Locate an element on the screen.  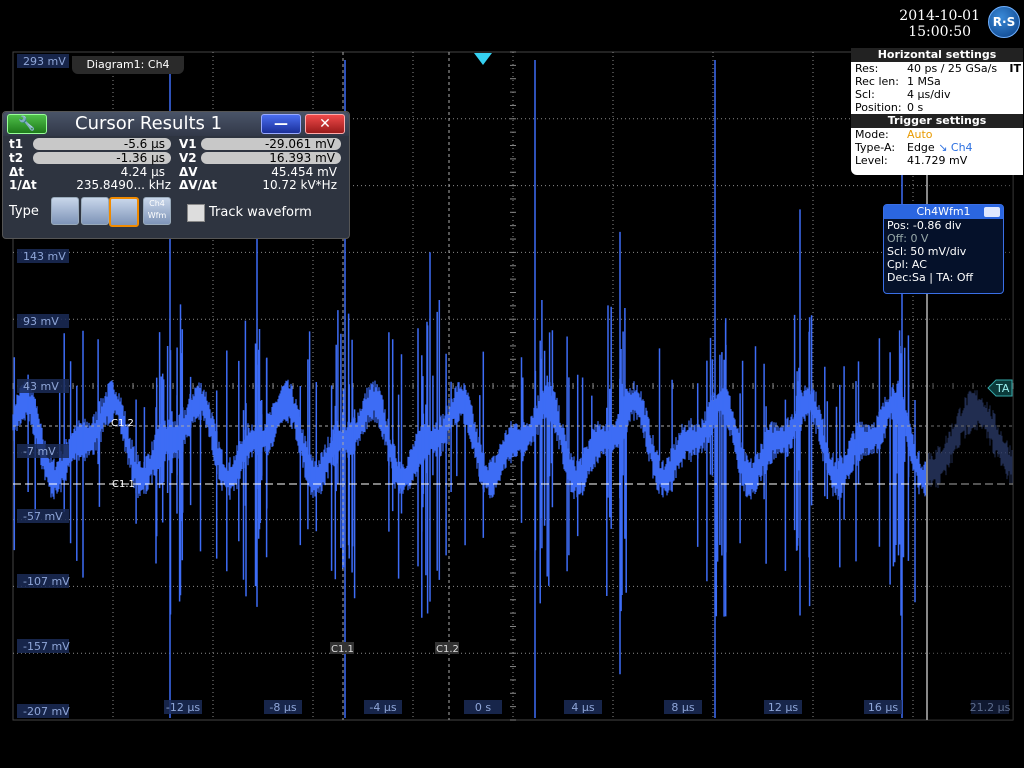
x-axis-label: 4 µs is located at coordinates (582, 707).